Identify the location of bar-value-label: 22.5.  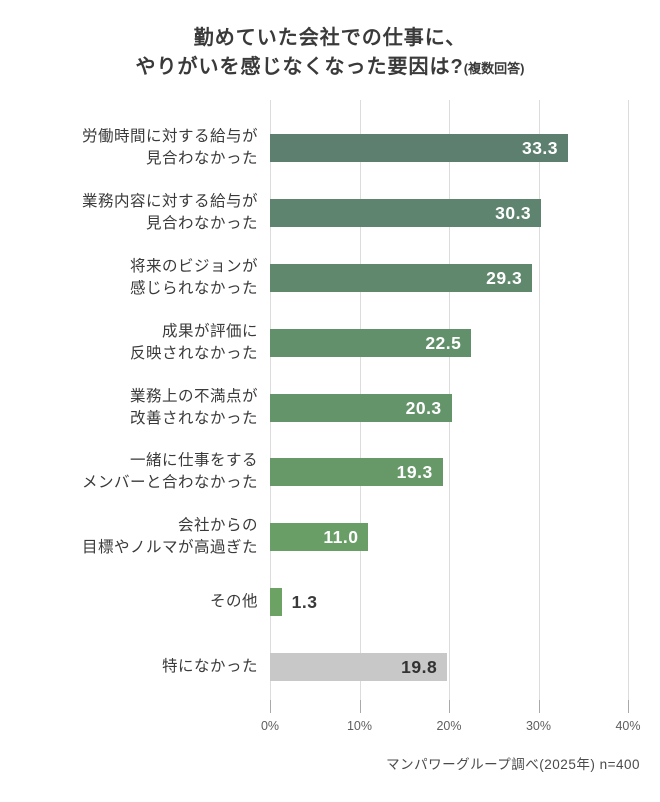
(443, 342).